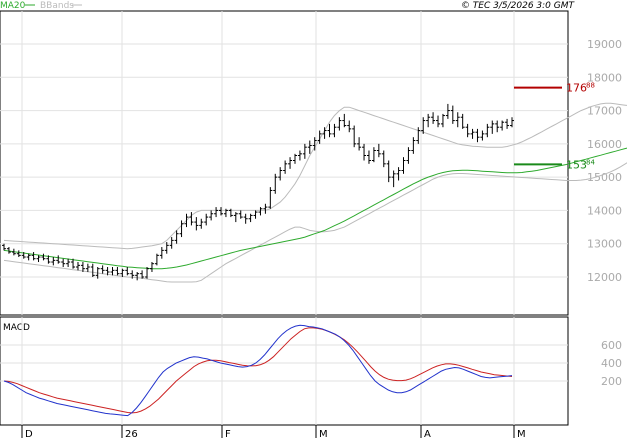 This screenshot has height=440, width=627. I want to click on legend-bbands: BBands, so click(57, 6).